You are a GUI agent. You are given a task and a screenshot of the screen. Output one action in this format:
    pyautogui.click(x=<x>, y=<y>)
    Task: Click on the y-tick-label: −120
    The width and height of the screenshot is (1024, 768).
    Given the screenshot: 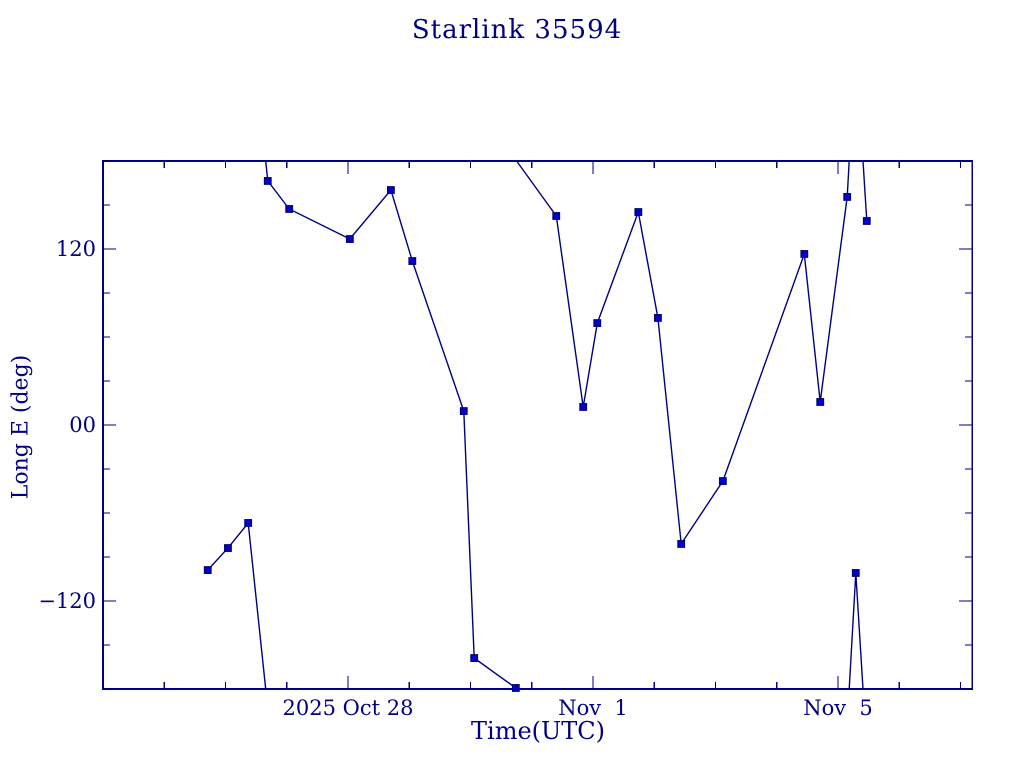 What is the action you would take?
    pyautogui.click(x=67, y=601)
    